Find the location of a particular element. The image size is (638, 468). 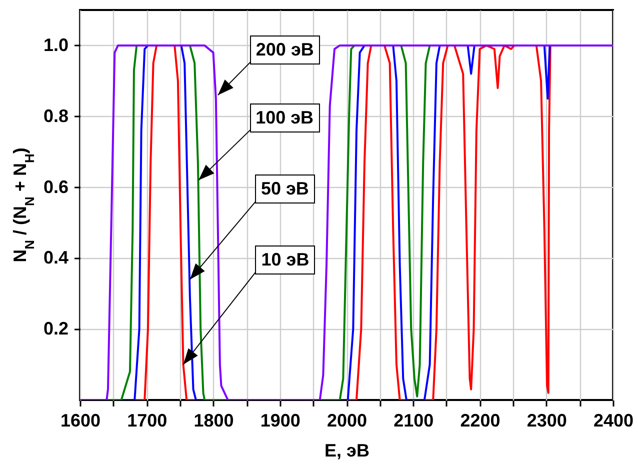

annotation: 100 эВ is located at coordinates (285, 118).